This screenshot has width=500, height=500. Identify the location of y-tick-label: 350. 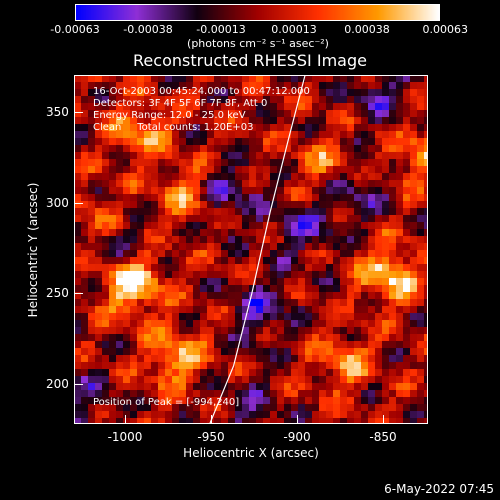
(57, 112).